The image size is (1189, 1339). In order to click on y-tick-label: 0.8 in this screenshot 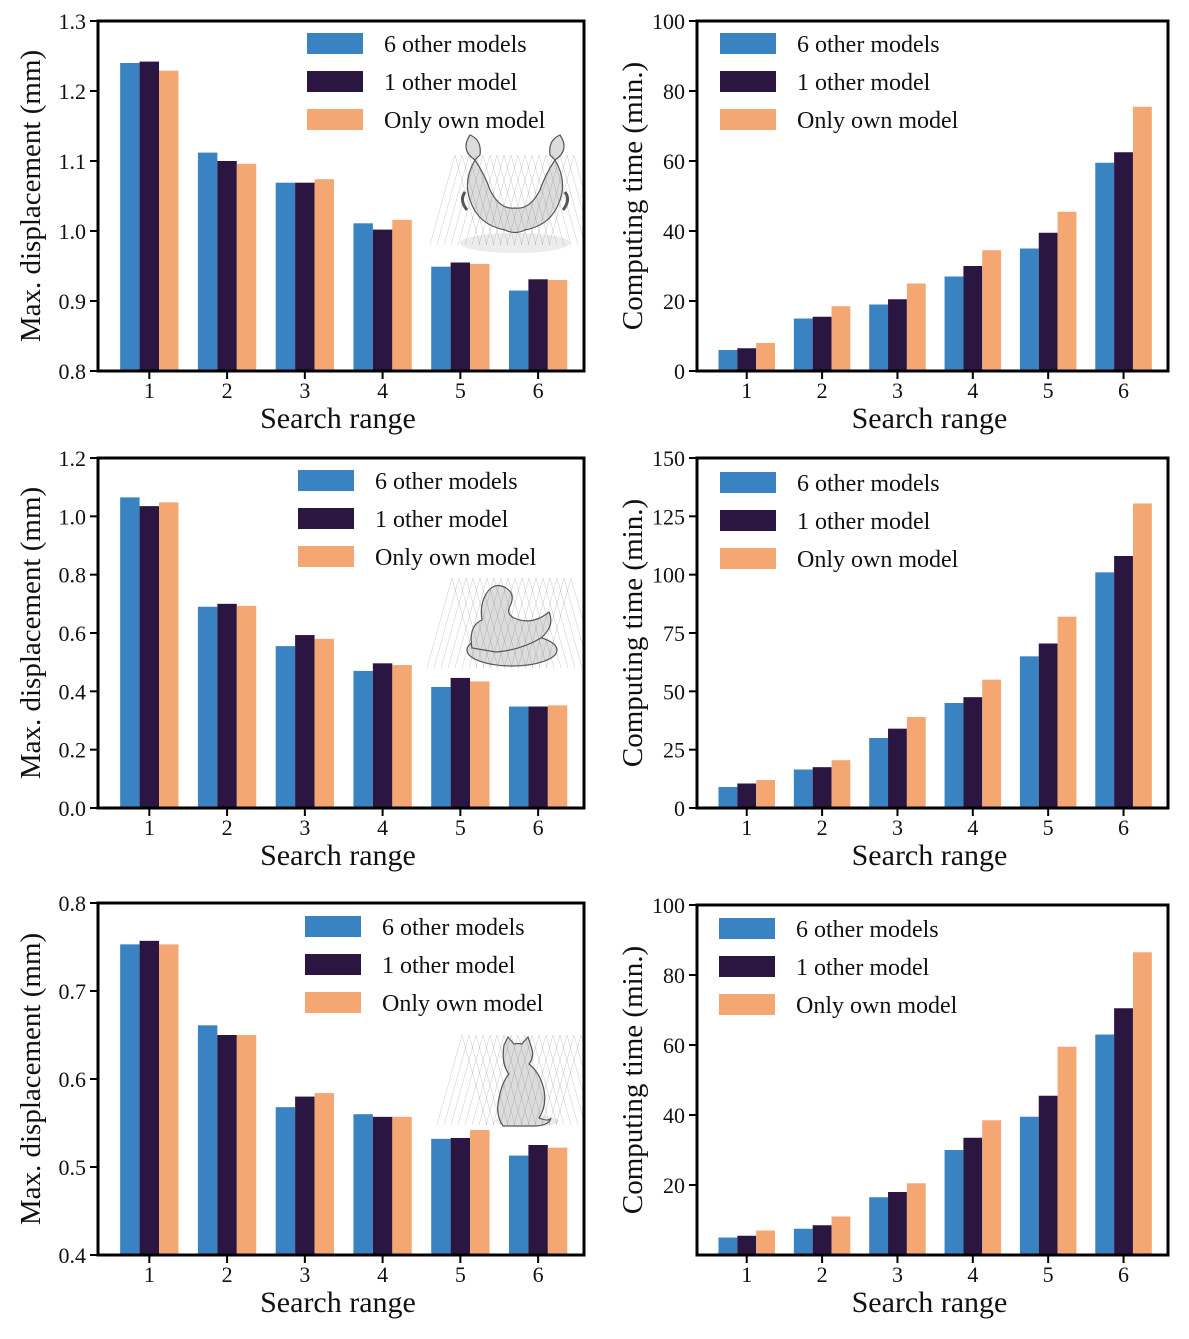, I will do `click(73, 575)`.